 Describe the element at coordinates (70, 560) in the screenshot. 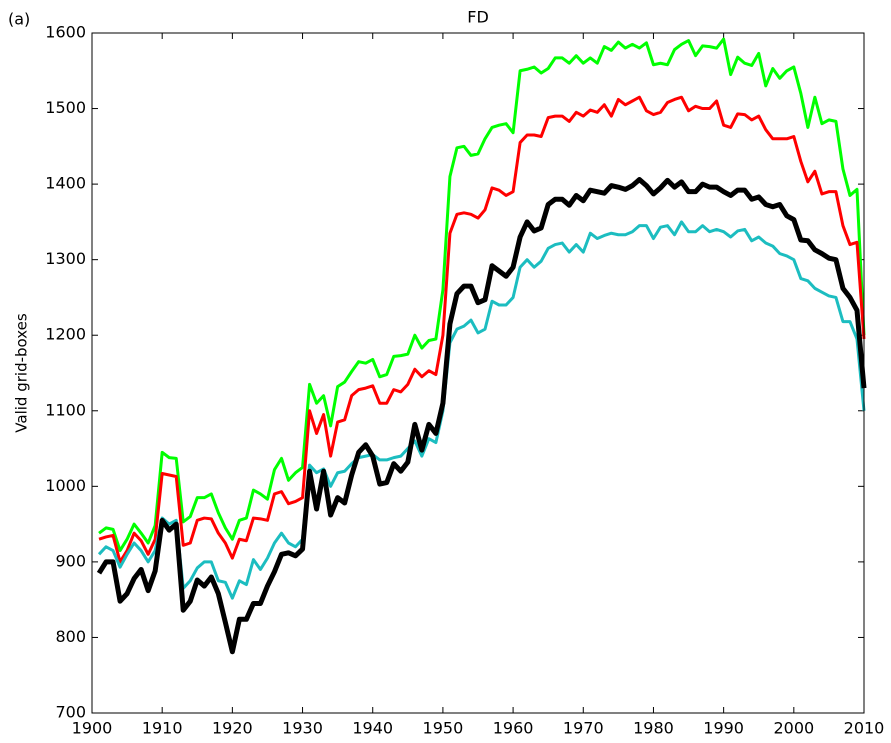

I see `y-tick-label: 900` at that location.